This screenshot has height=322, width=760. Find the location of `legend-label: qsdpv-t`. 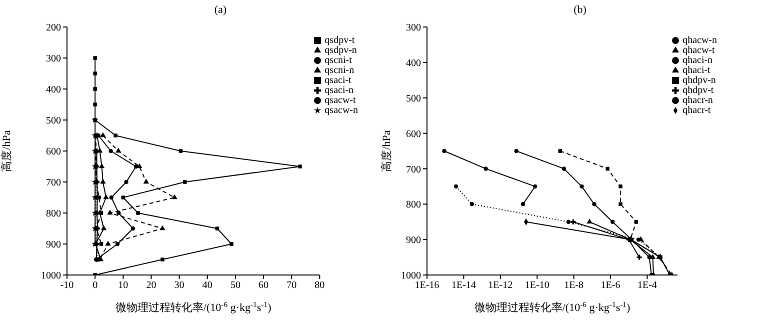

legend-label: qsdpv-t is located at coordinates (339, 40).